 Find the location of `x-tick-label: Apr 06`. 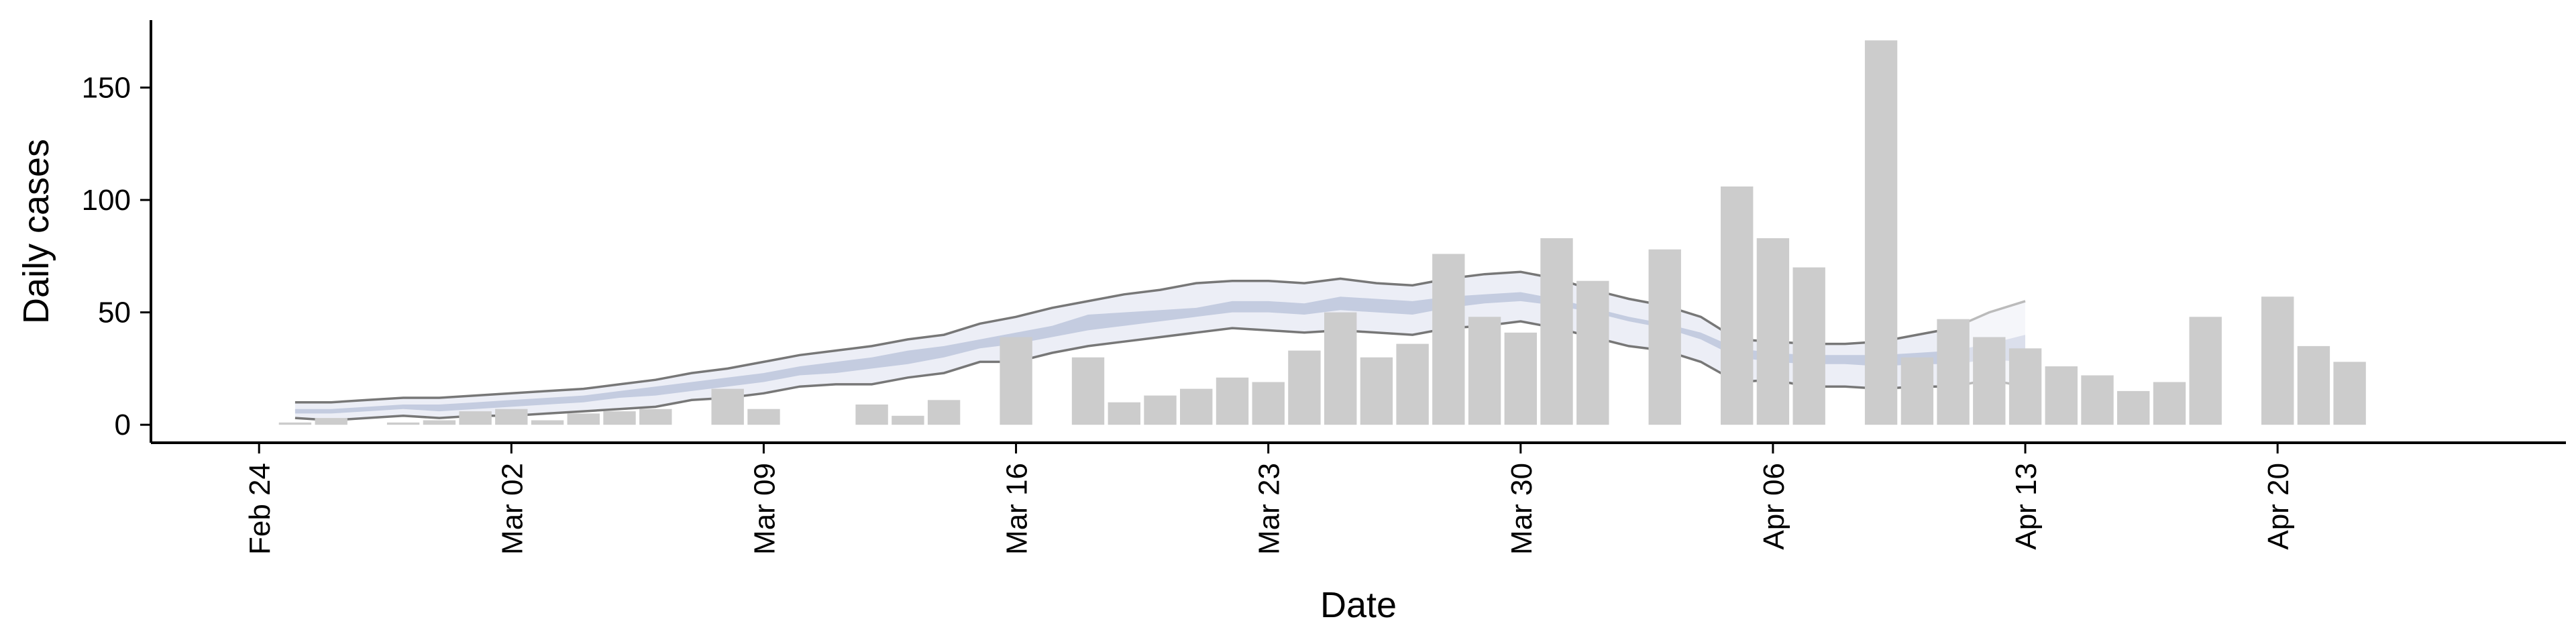

x-tick-label: Apr 06 is located at coordinates (1774, 506).